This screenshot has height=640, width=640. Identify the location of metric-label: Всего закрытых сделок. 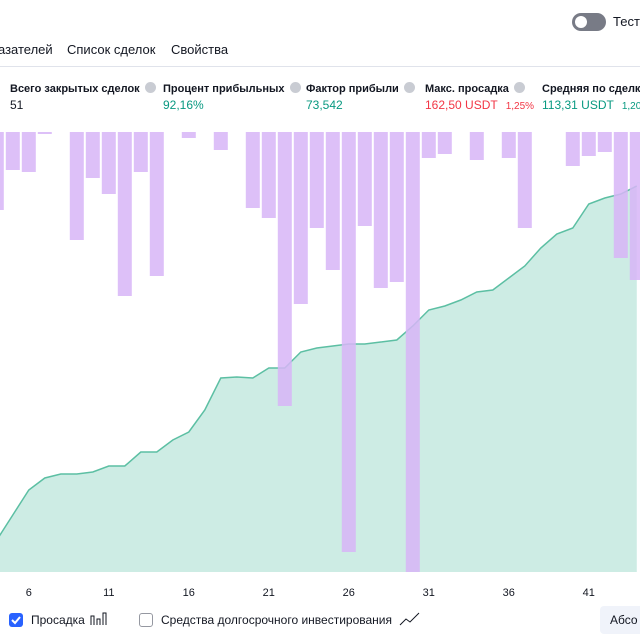
(83, 88).